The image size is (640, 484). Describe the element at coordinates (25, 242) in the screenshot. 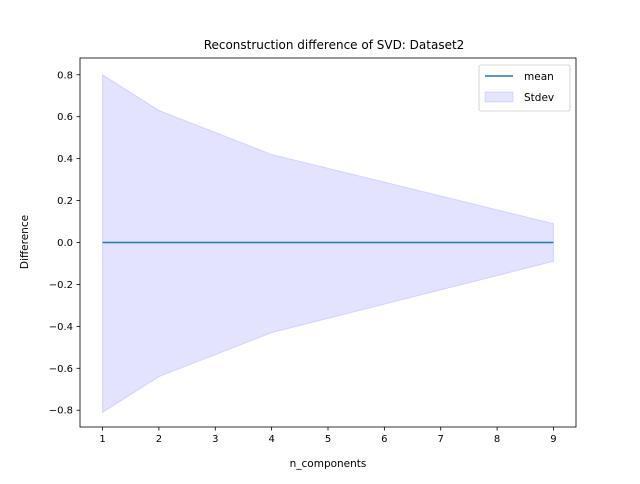

I see `y-axis-label: Difference` at that location.